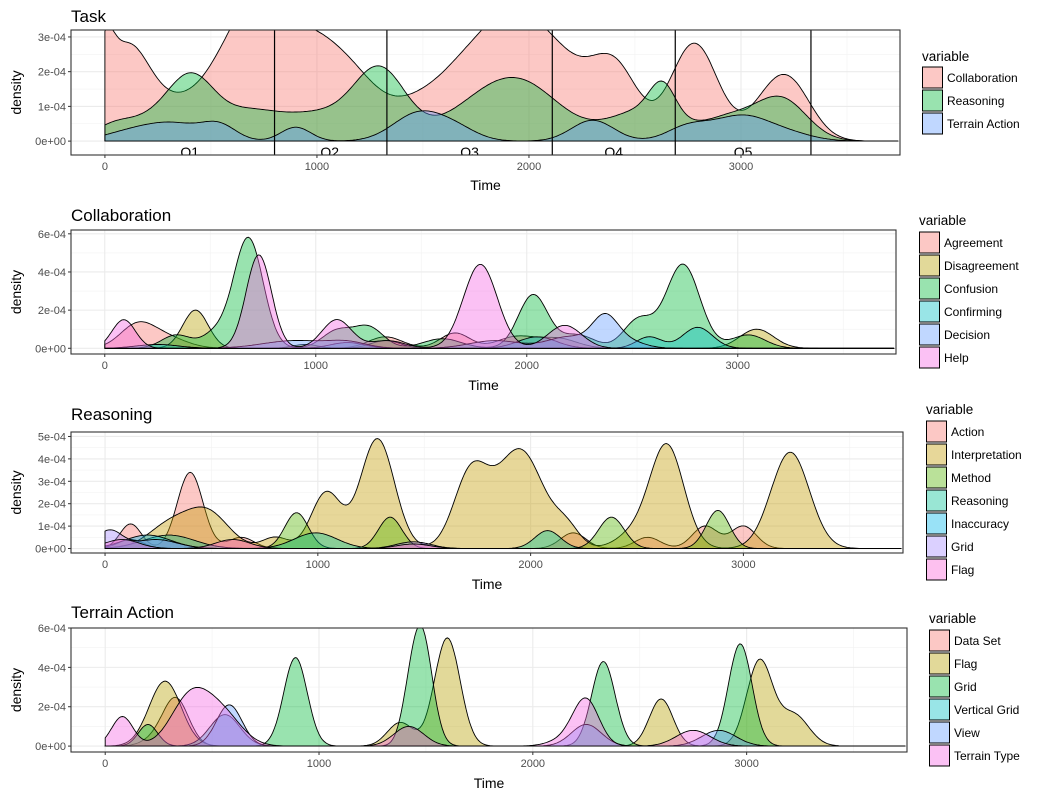 This screenshot has width=1039, height=796. What do you see at coordinates (967, 335) in the screenshot?
I see `legend-label: Decision` at bounding box center [967, 335].